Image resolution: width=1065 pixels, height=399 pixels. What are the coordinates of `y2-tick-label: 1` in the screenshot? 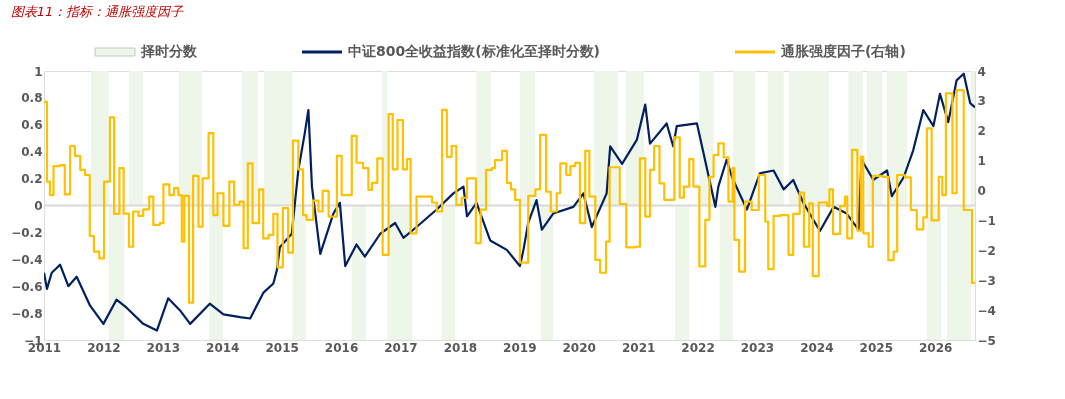 It's located at (981, 161).